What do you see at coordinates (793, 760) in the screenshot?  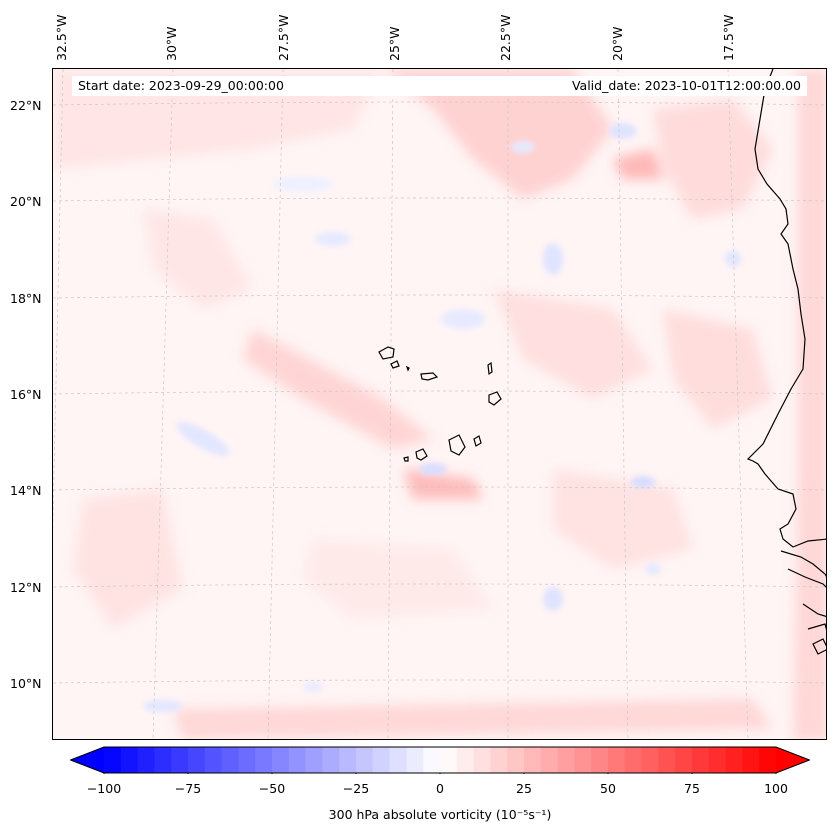 I see `colorbar-extend-max` at bounding box center [793, 760].